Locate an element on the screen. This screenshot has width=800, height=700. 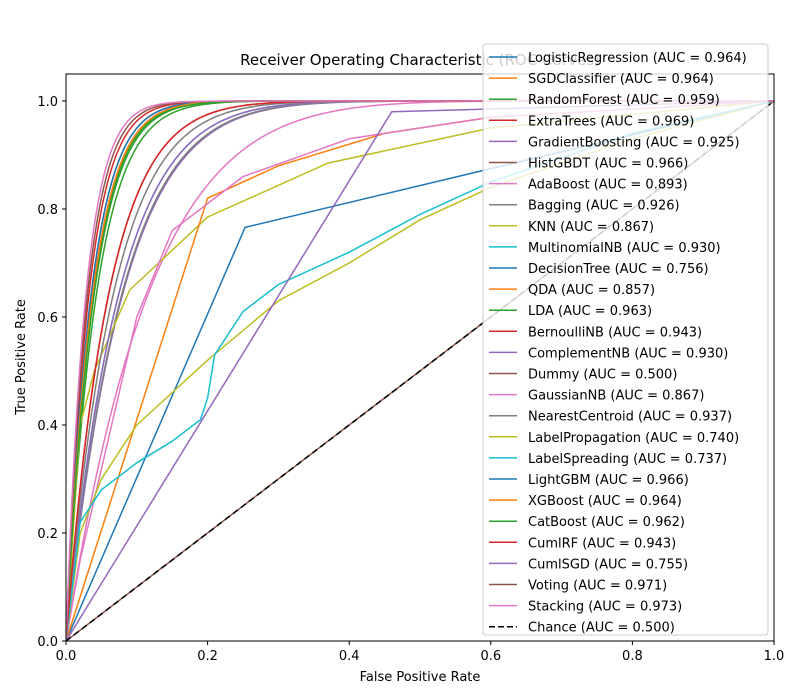
legend-item-extratrees: ExtraTrees (AUC = 0.969) is located at coordinates (611, 121).